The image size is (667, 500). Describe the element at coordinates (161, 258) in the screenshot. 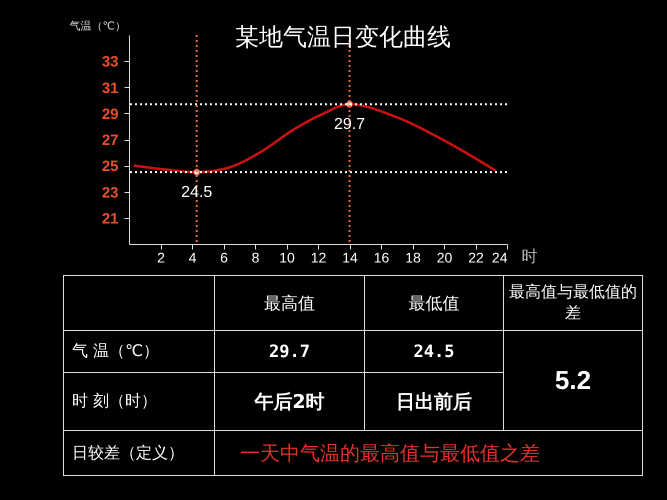

I see `x-tick-label: 2` at that location.